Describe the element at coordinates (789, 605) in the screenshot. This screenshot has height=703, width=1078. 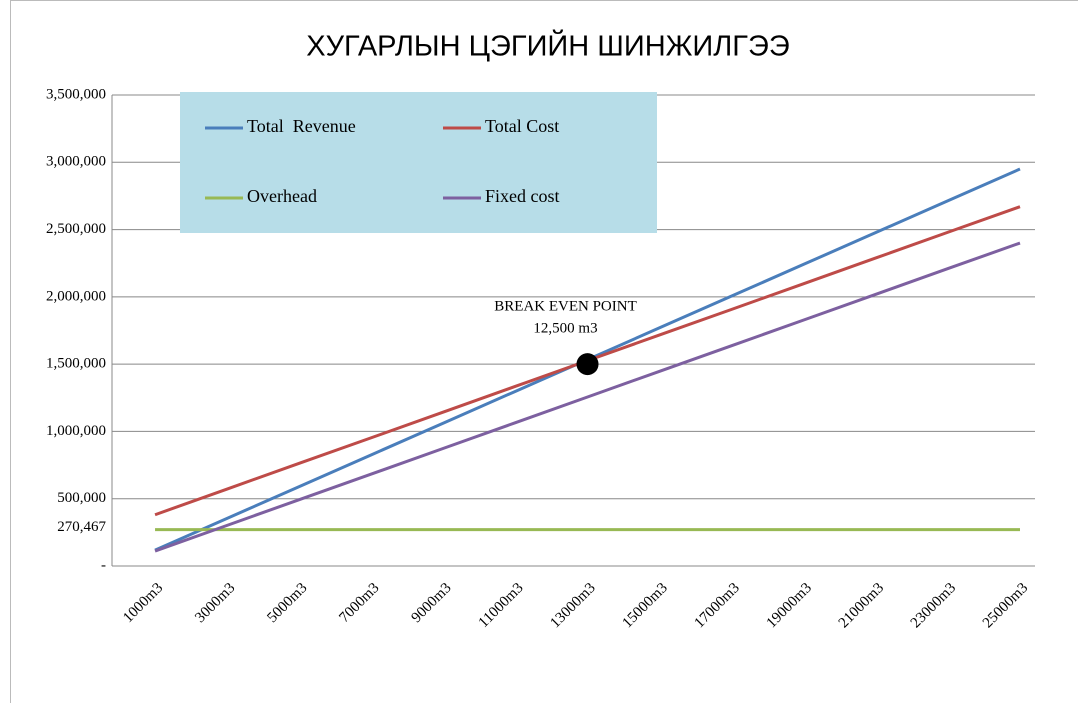
I see `x-tick-label: 19000m3` at that location.